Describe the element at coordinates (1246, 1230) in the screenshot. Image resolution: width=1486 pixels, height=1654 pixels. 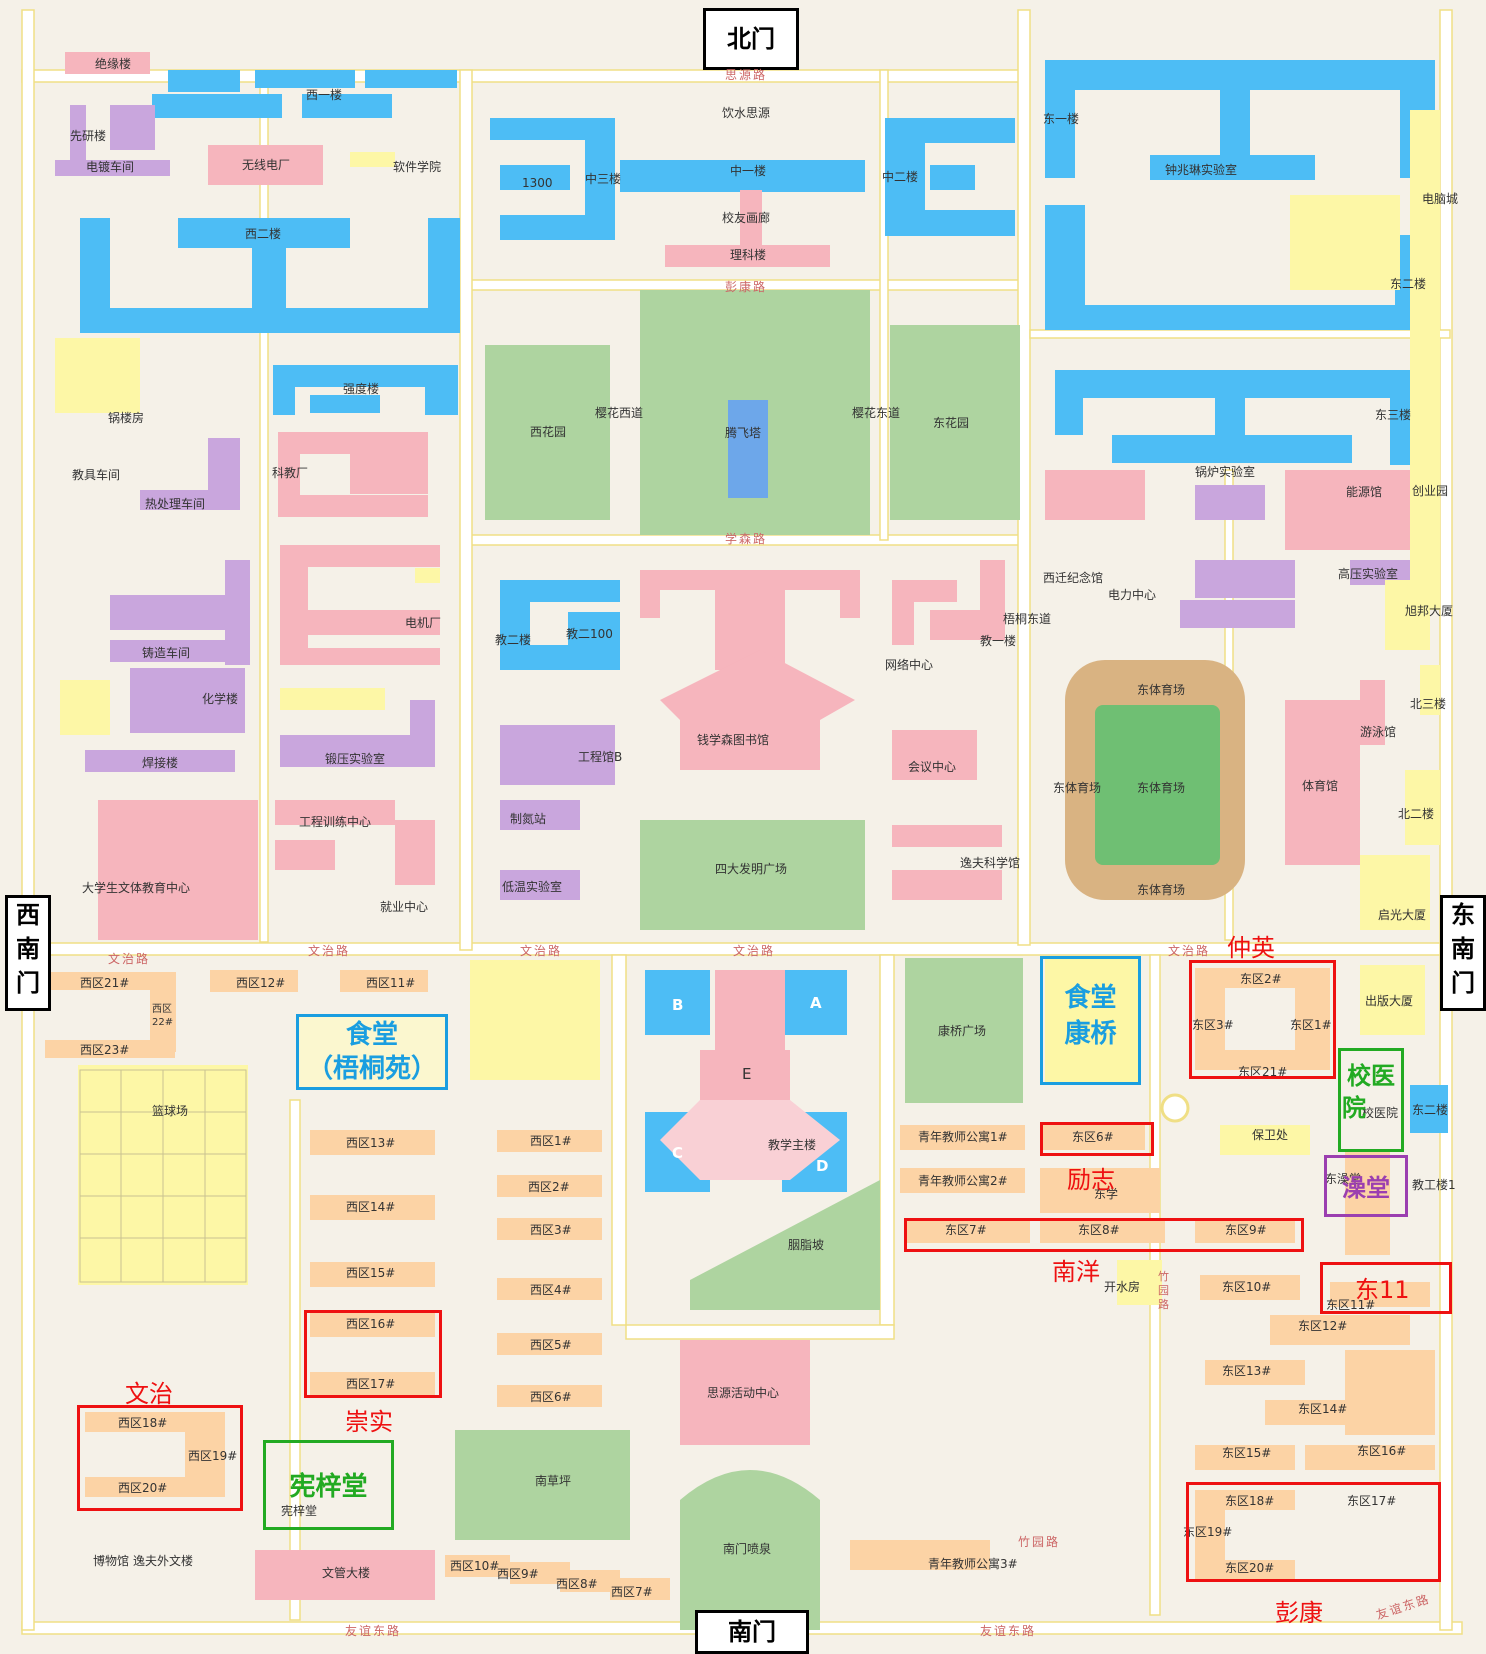
I see `label-d9: 东区9#` at that location.